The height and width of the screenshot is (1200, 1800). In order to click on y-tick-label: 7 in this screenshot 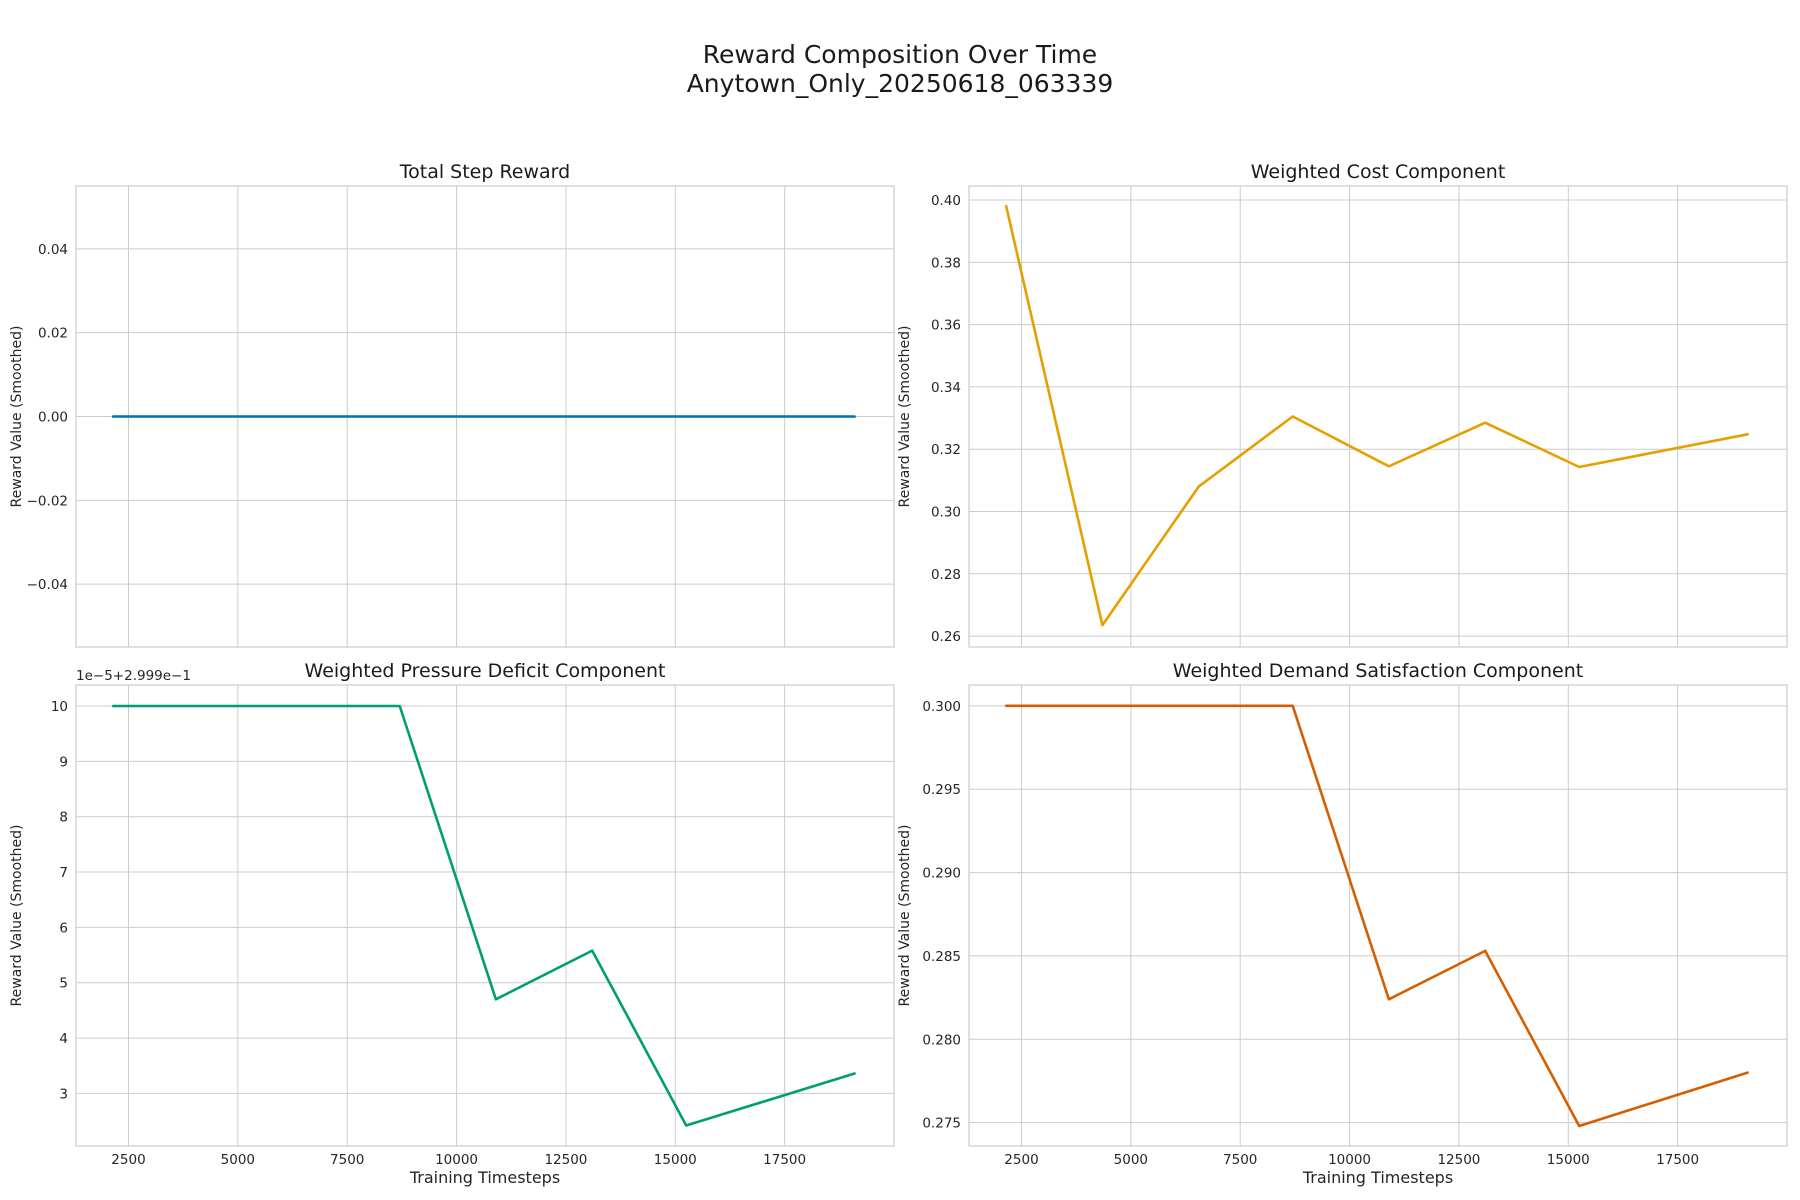, I will do `click(63, 873)`.